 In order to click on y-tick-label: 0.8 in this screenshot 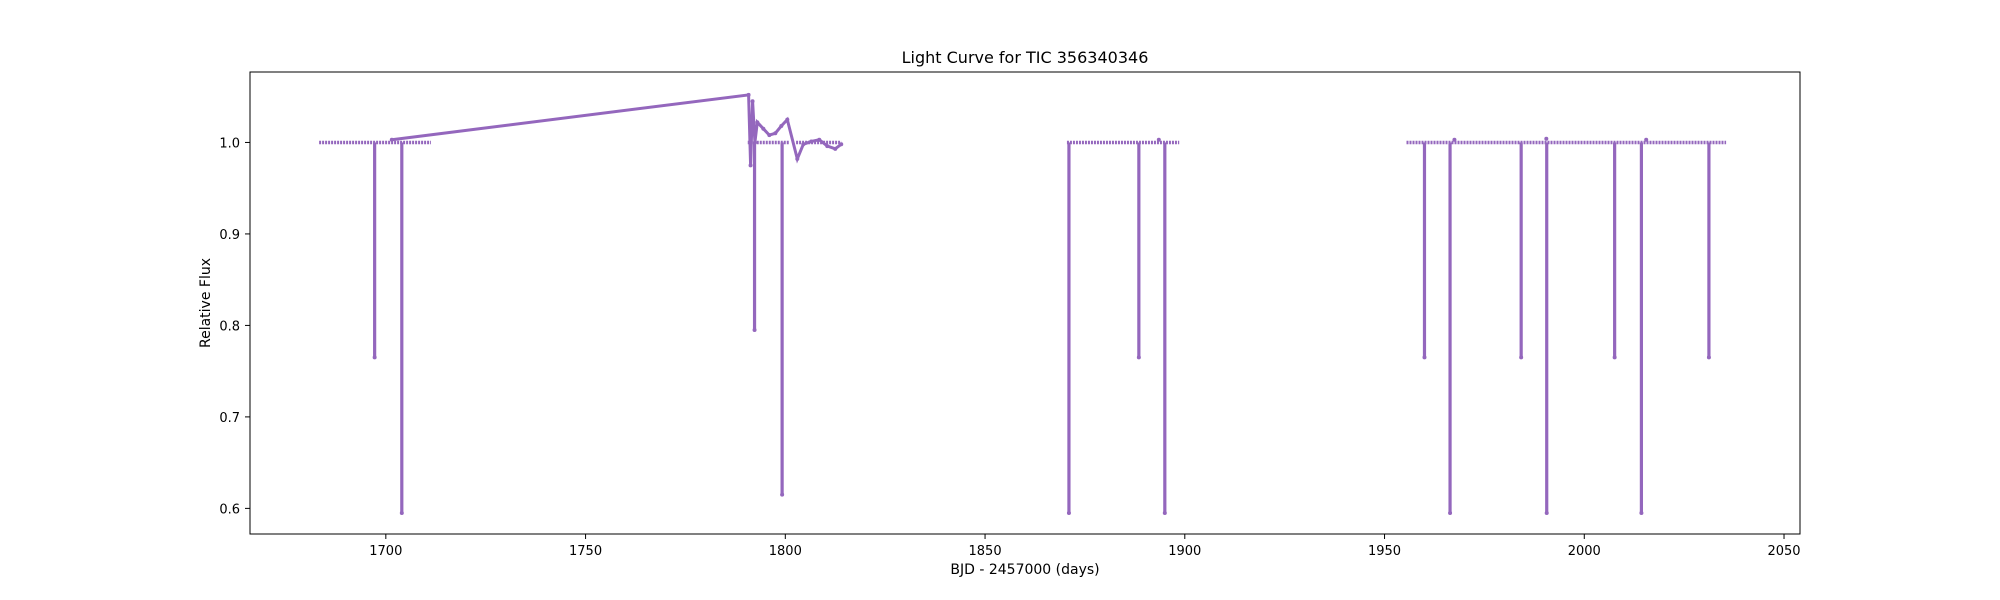, I will do `click(229, 326)`.